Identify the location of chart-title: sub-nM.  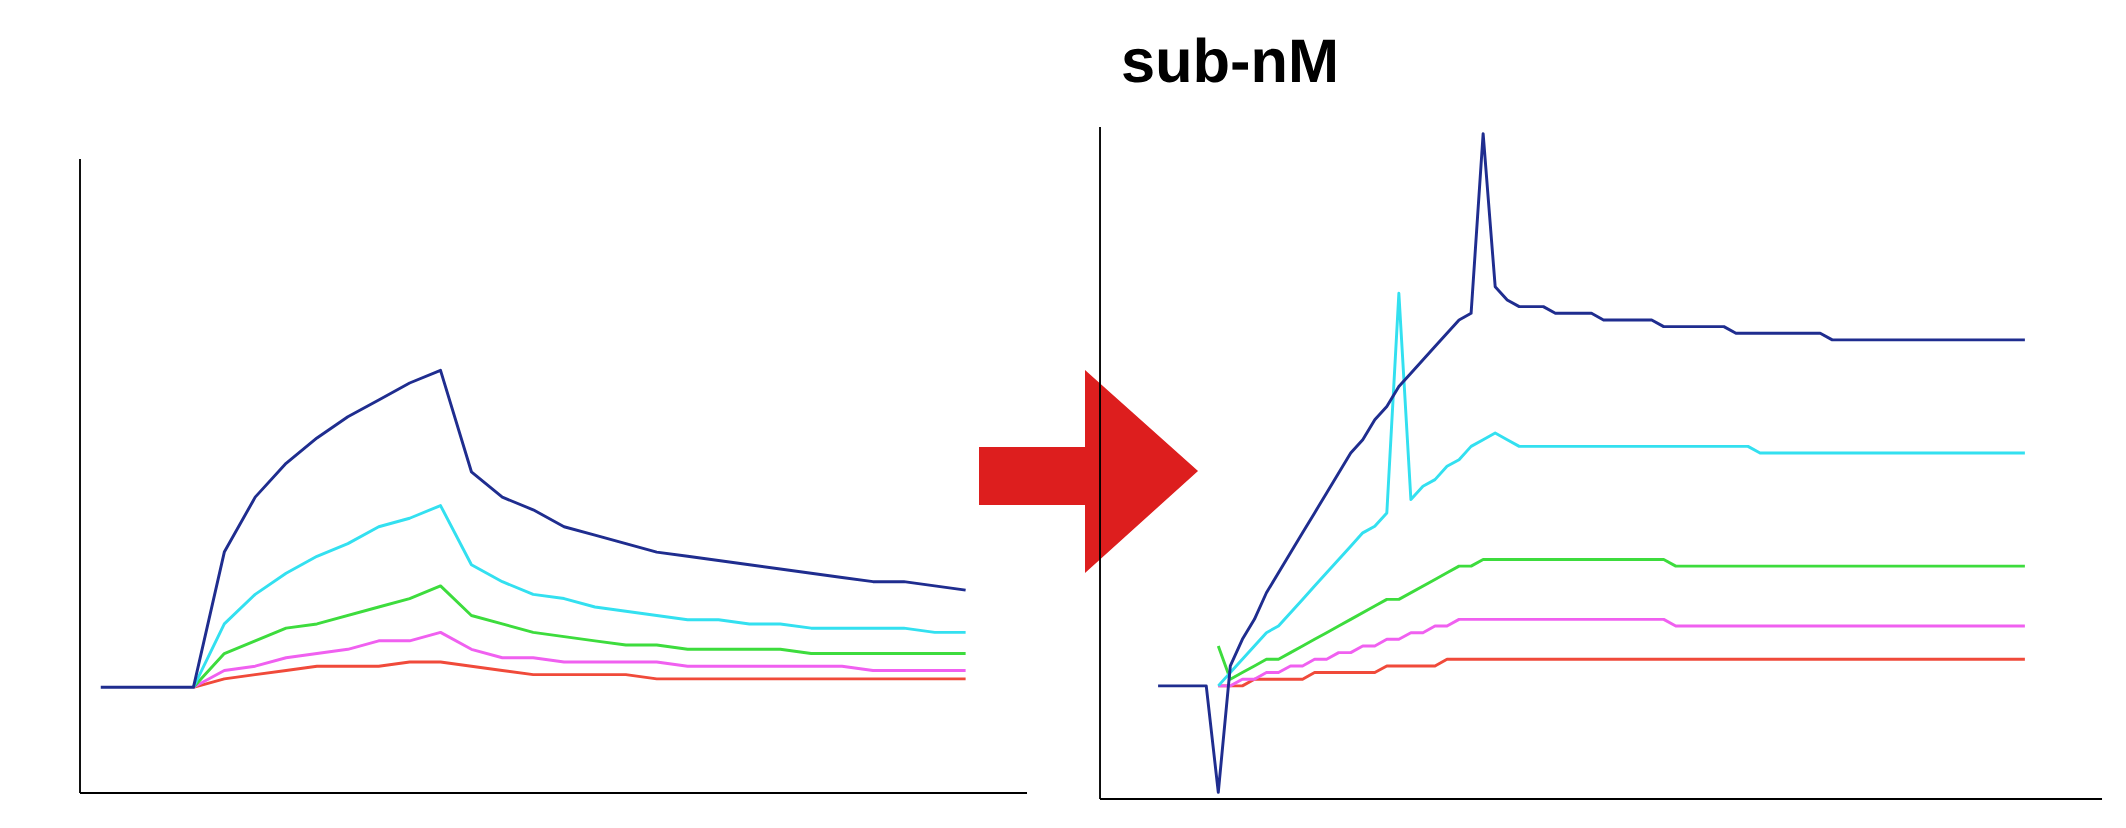
(1229, 60).